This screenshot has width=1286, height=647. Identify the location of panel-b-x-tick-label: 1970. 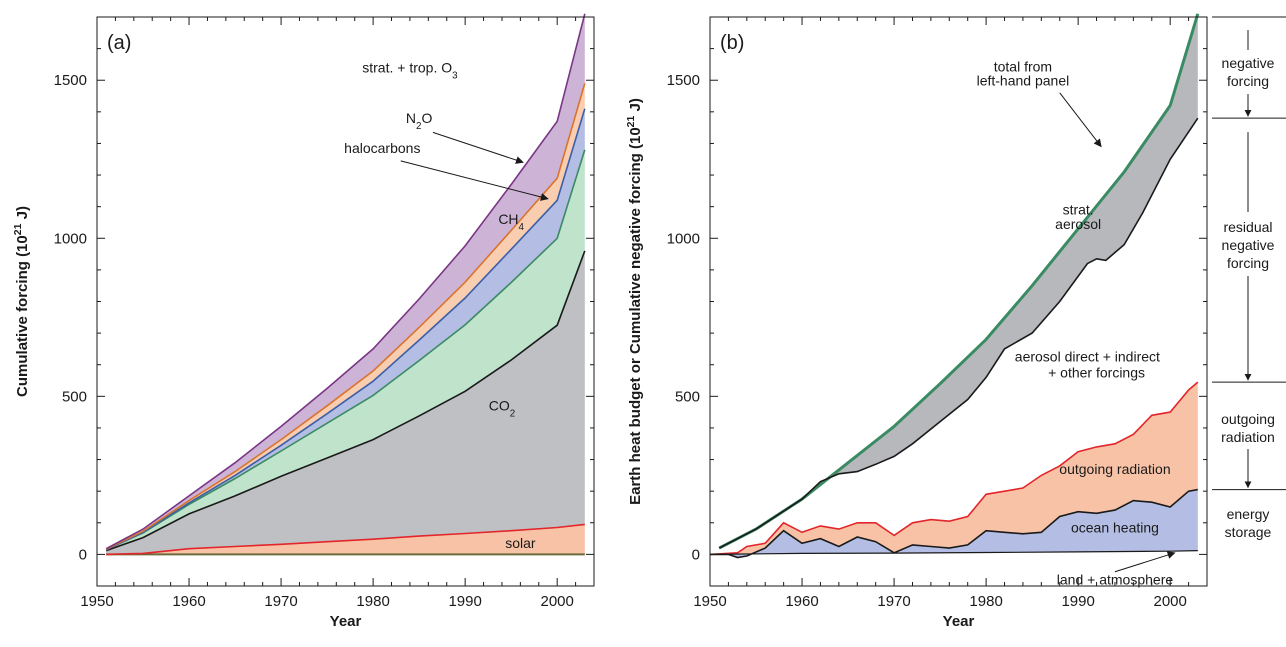
(893, 601).